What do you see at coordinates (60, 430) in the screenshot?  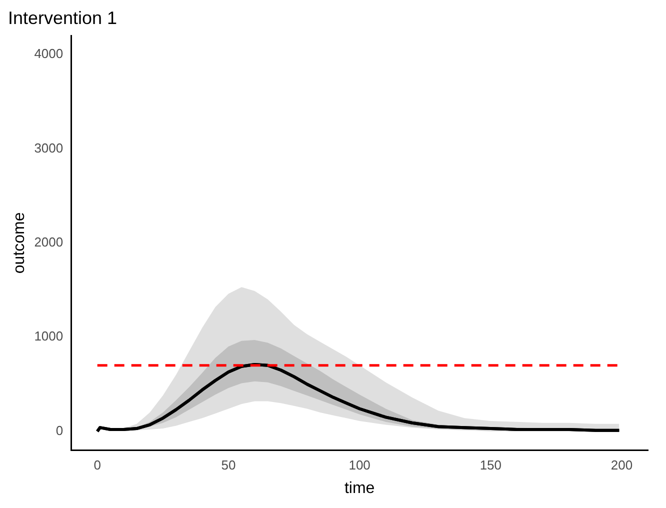 I see `y-tick-label: 0` at bounding box center [60, 430].